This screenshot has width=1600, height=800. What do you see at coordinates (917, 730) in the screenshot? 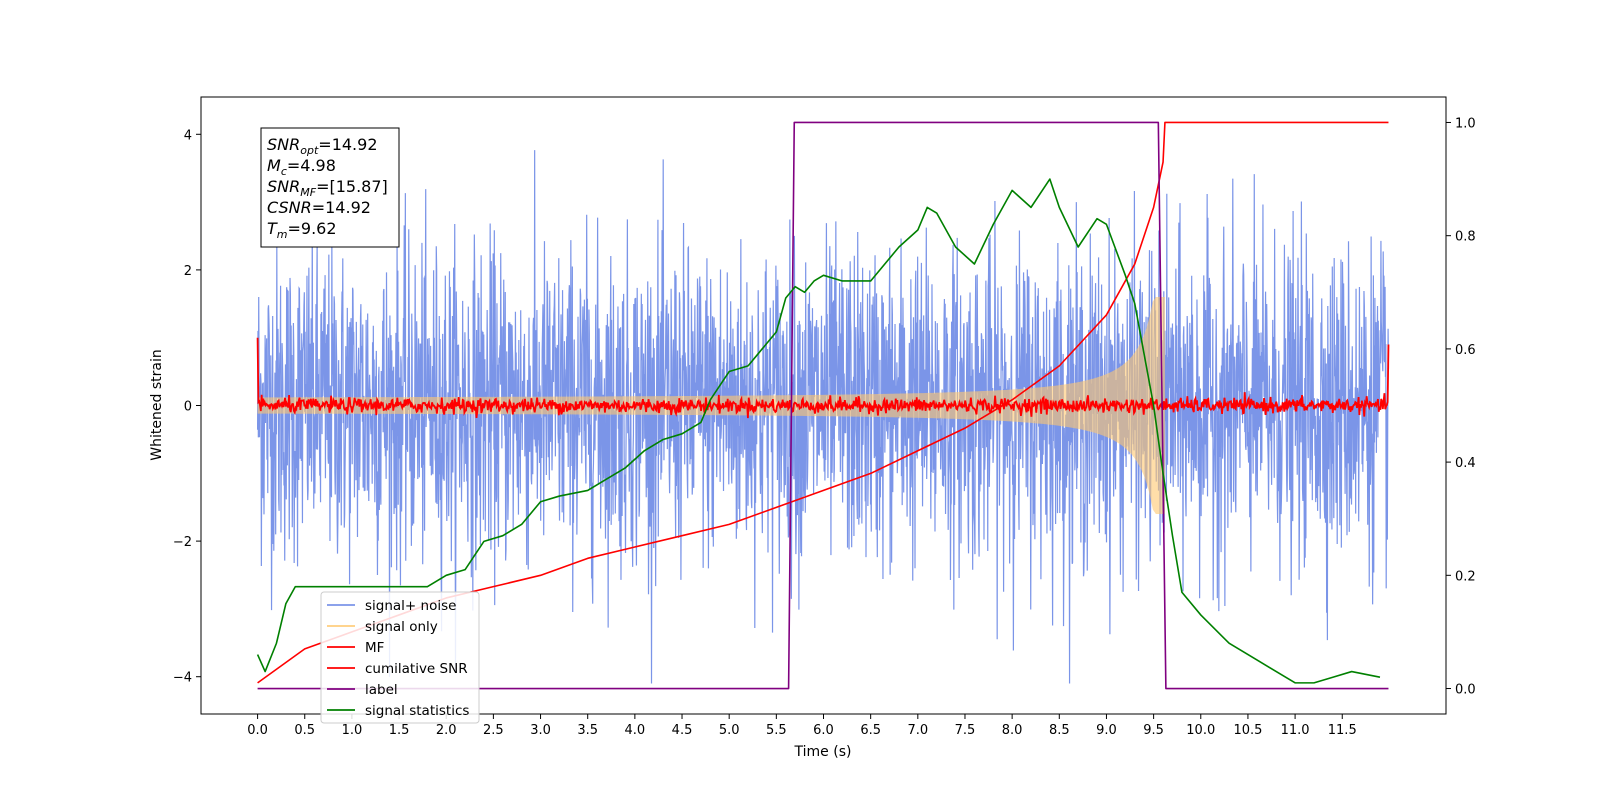
I see `x-tick-label: 7.0` at bounding box center [917, 730].